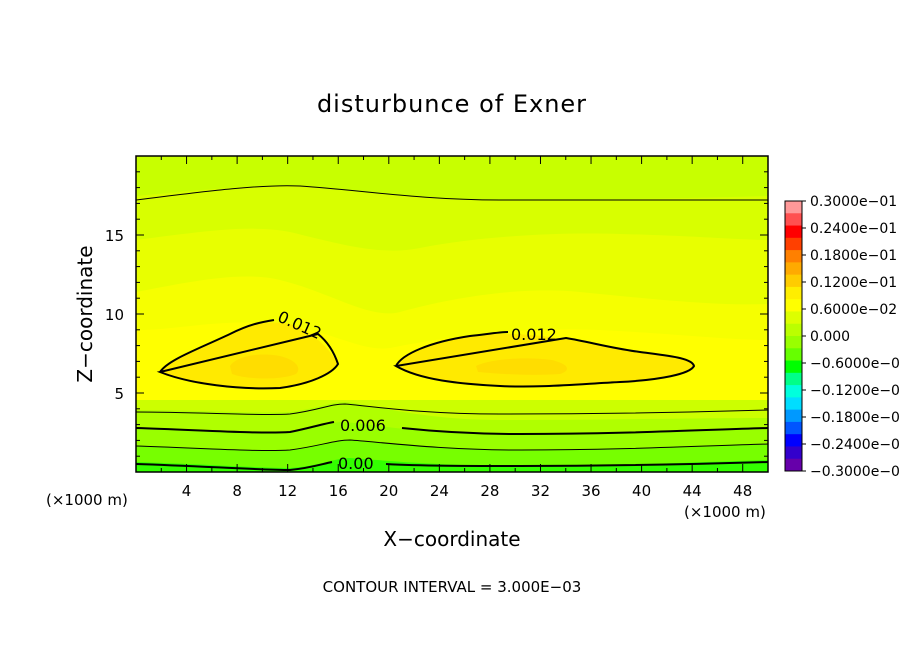 The width and height of the screenshot is (904, 654). What do you see at coordinates (338, 491) in the screenshot?
I see `x-tick-label: 16` at bounding box center [338, 491].